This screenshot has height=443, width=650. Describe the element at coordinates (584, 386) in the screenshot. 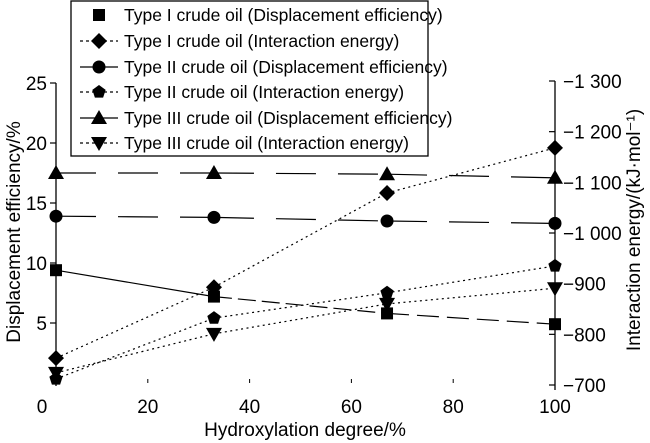

I see `right-y-tick-label: −700` at that location.